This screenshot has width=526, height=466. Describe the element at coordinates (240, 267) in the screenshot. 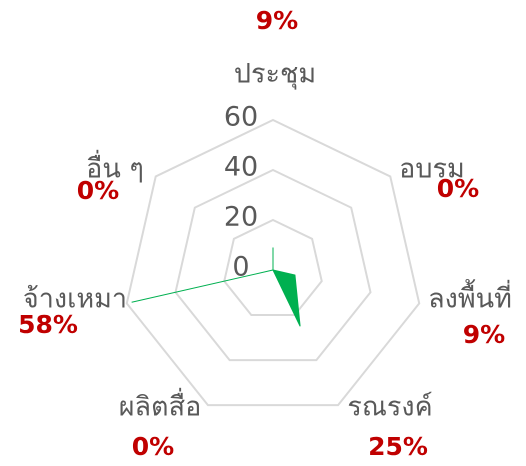

I see `y-tick-label: 0` at that location.